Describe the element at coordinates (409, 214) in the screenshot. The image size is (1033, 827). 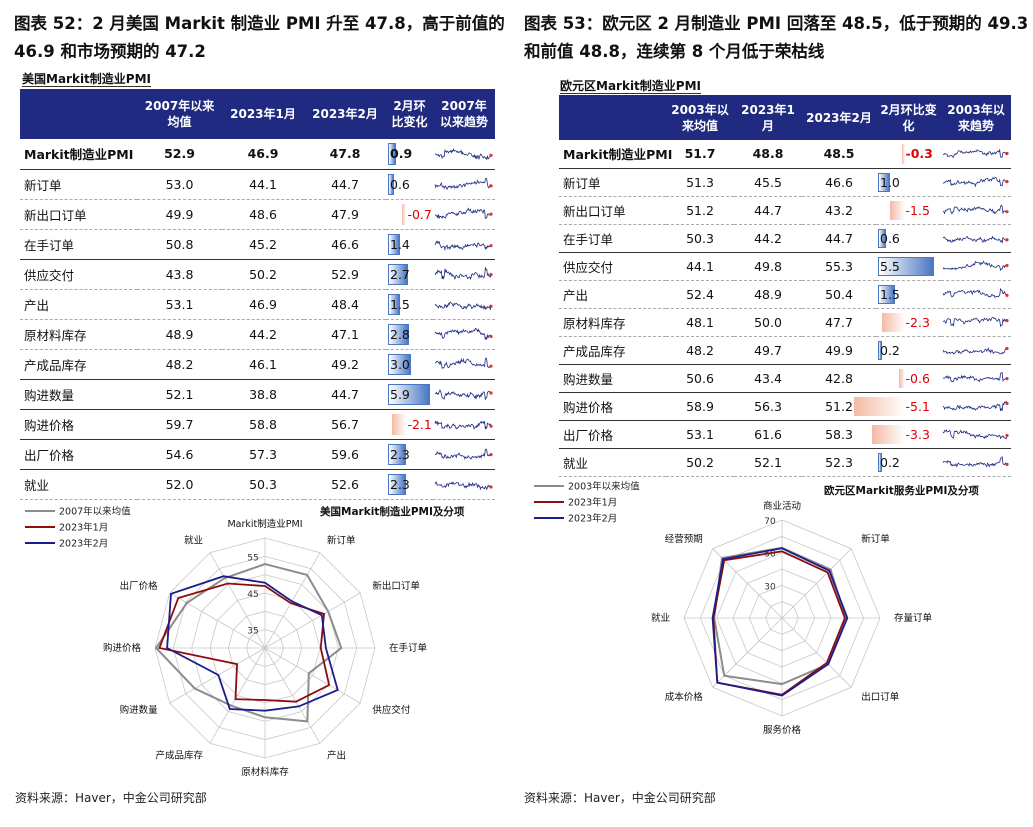
I see `change-cell: -0.7` at that location.